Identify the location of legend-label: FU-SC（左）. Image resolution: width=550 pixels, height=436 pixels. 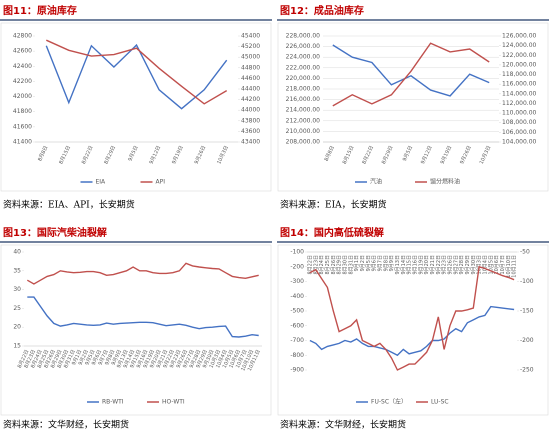
(389, 402).